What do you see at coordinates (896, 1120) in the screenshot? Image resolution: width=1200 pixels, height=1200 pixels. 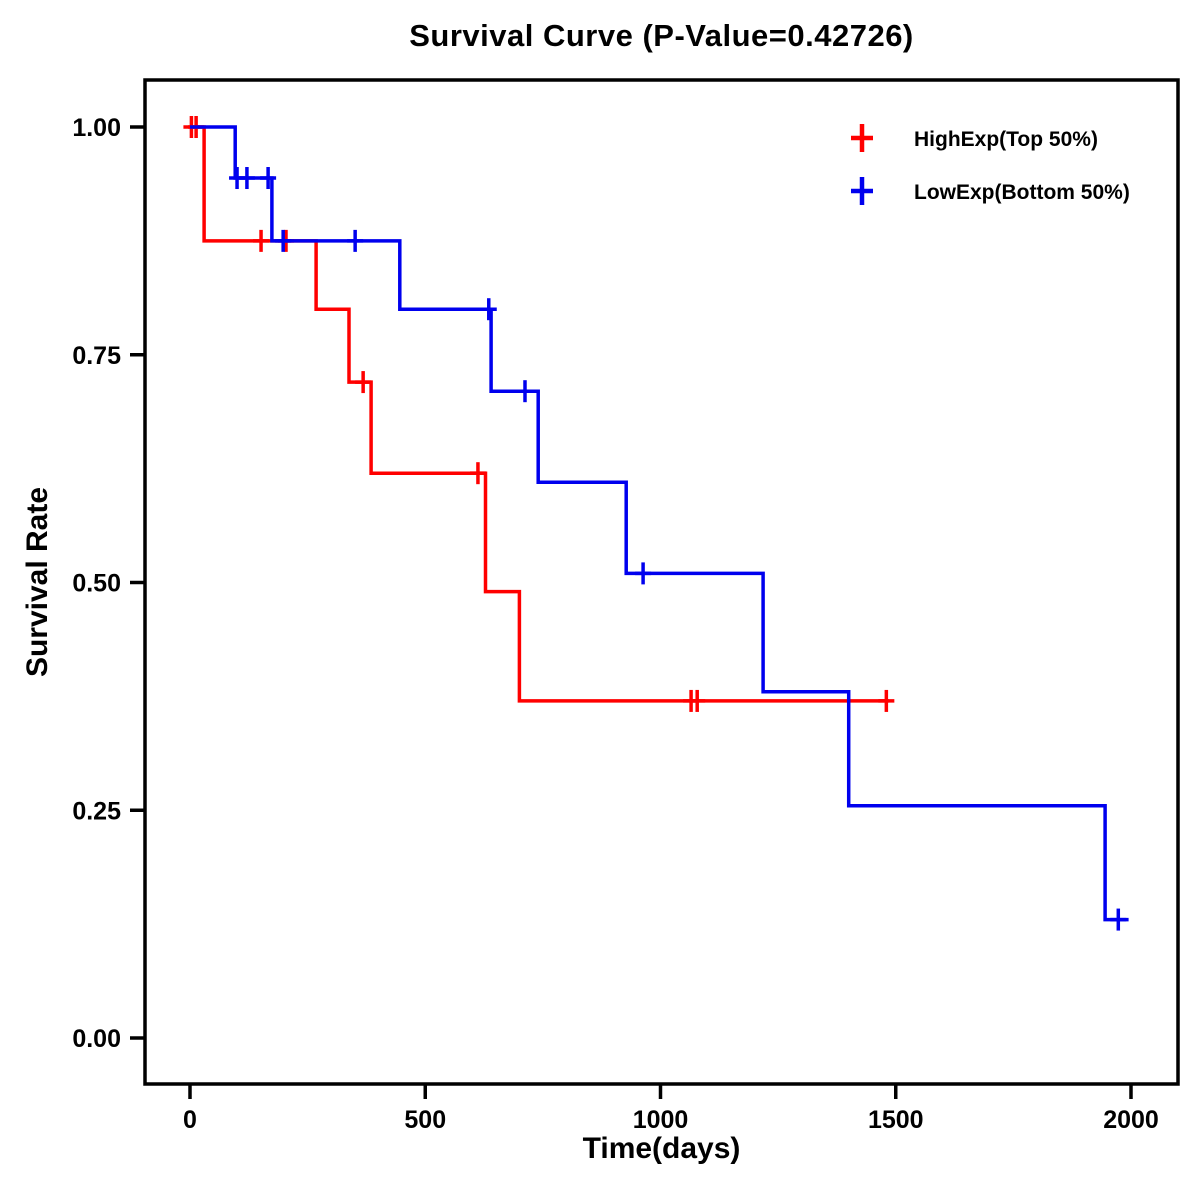 I see `x-tick-label: 1500` at bounding box center [896, 1120].